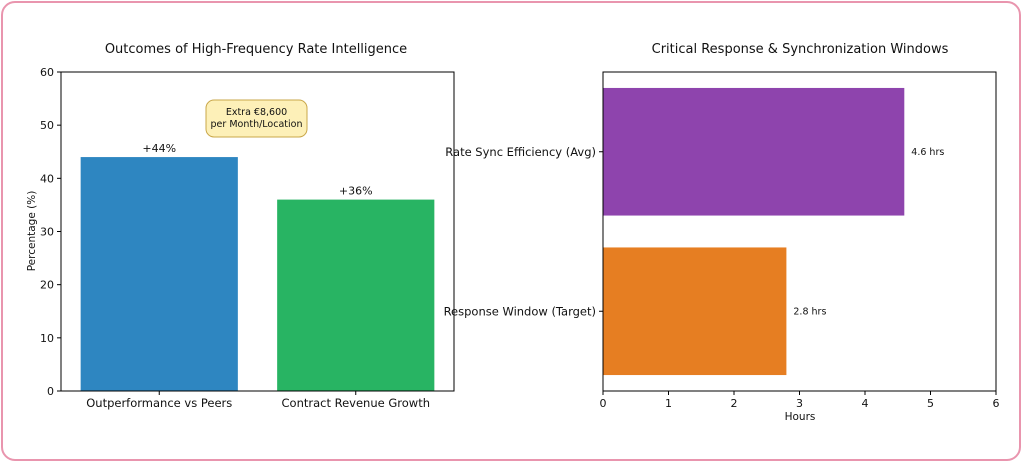 The image size is (1026, 466). What do you see at coordinates (32, 231) in the screenshot?
I see `left-y-axis-label: Percentage (%)` at bounding box center [32, 231].